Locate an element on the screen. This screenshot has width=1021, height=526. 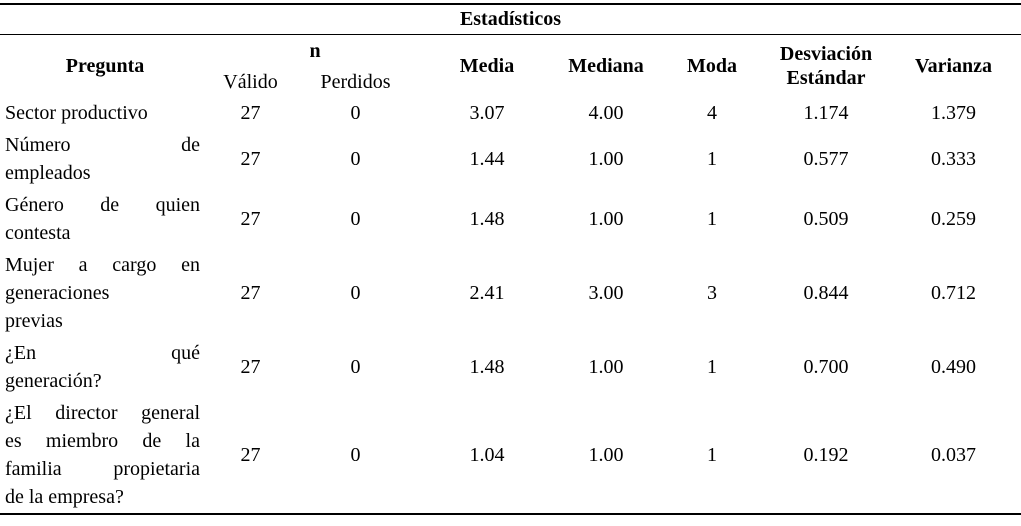
question-line: contesta is located at coordinates (38, 232).